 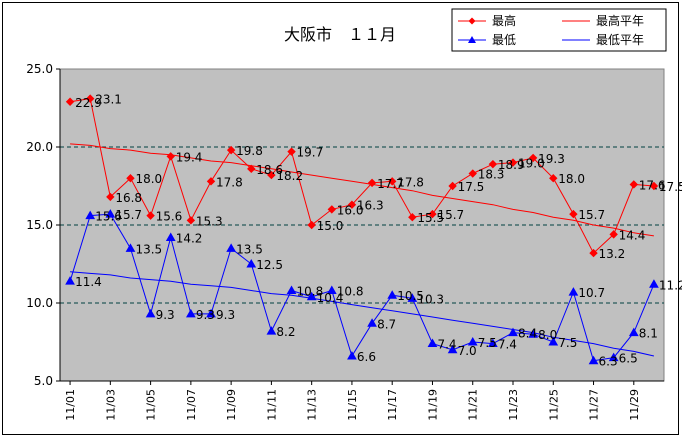 What do you see at coordinates (209, 221) in the screenshot?
I see `high-data-label: 15.3` at bounding box center [209, 221].